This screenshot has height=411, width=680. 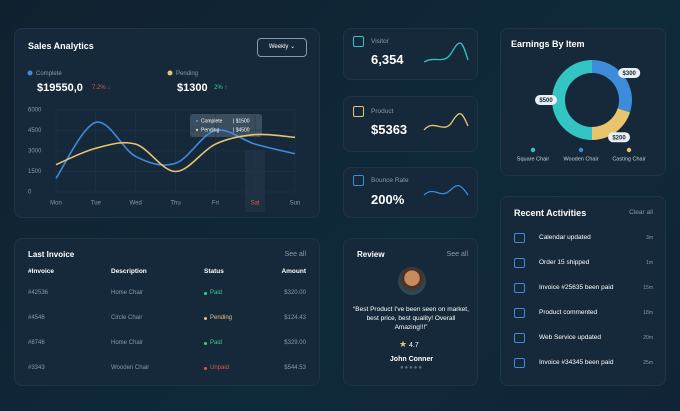 What do you see at coordinates (576, 287) in the screenshot?
I see `activity-text: Invoice #25635 been paid` at bounding box center [576, 287].